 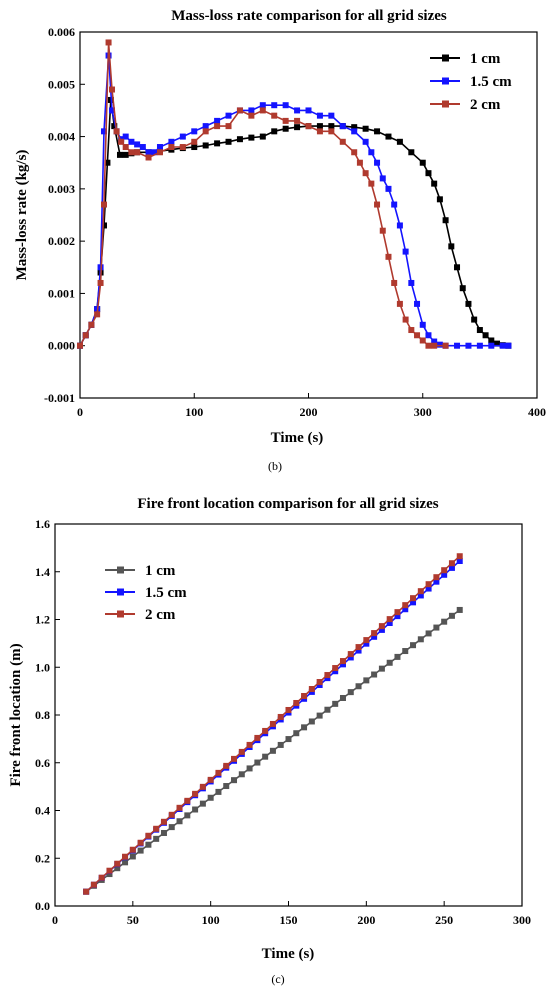 What do you see at coordinates (445, 104) in the screenshot?
I see `b-legend-marker-2-cm` at bounding box center [445, 104].